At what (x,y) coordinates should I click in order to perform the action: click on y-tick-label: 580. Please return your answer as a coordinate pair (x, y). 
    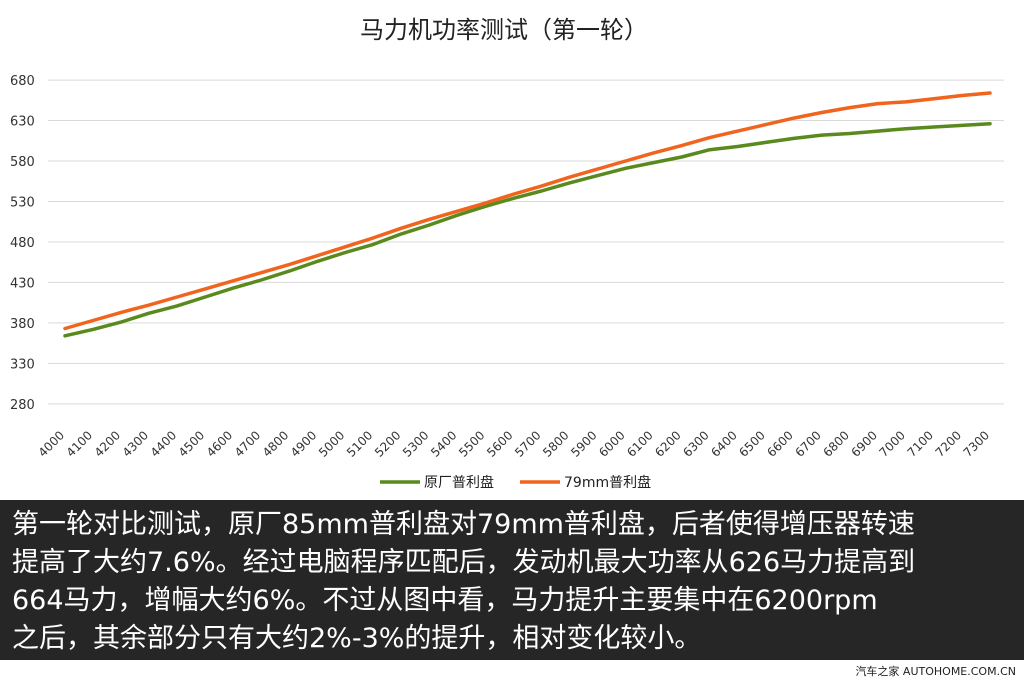
    Looking at the image, I should click on (22, 162).